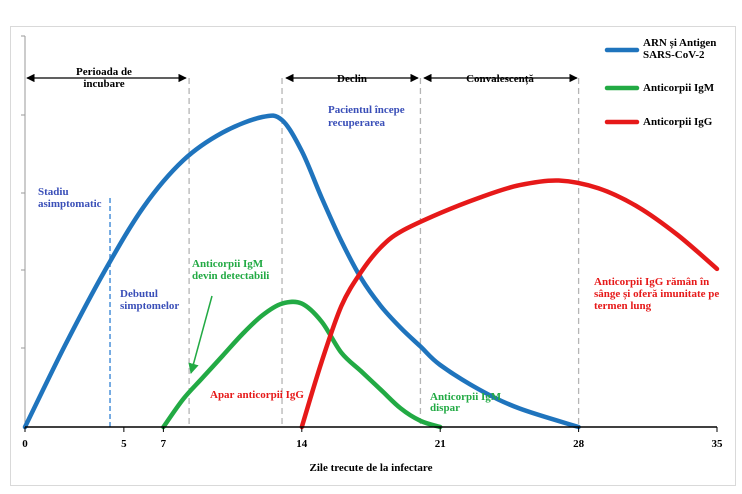 This screenshot has height=494, width=742. What do you see at coordinates (164, 444) in the screenshot?
I see `x-tick-label: 7` at bounding box center [164, 444].